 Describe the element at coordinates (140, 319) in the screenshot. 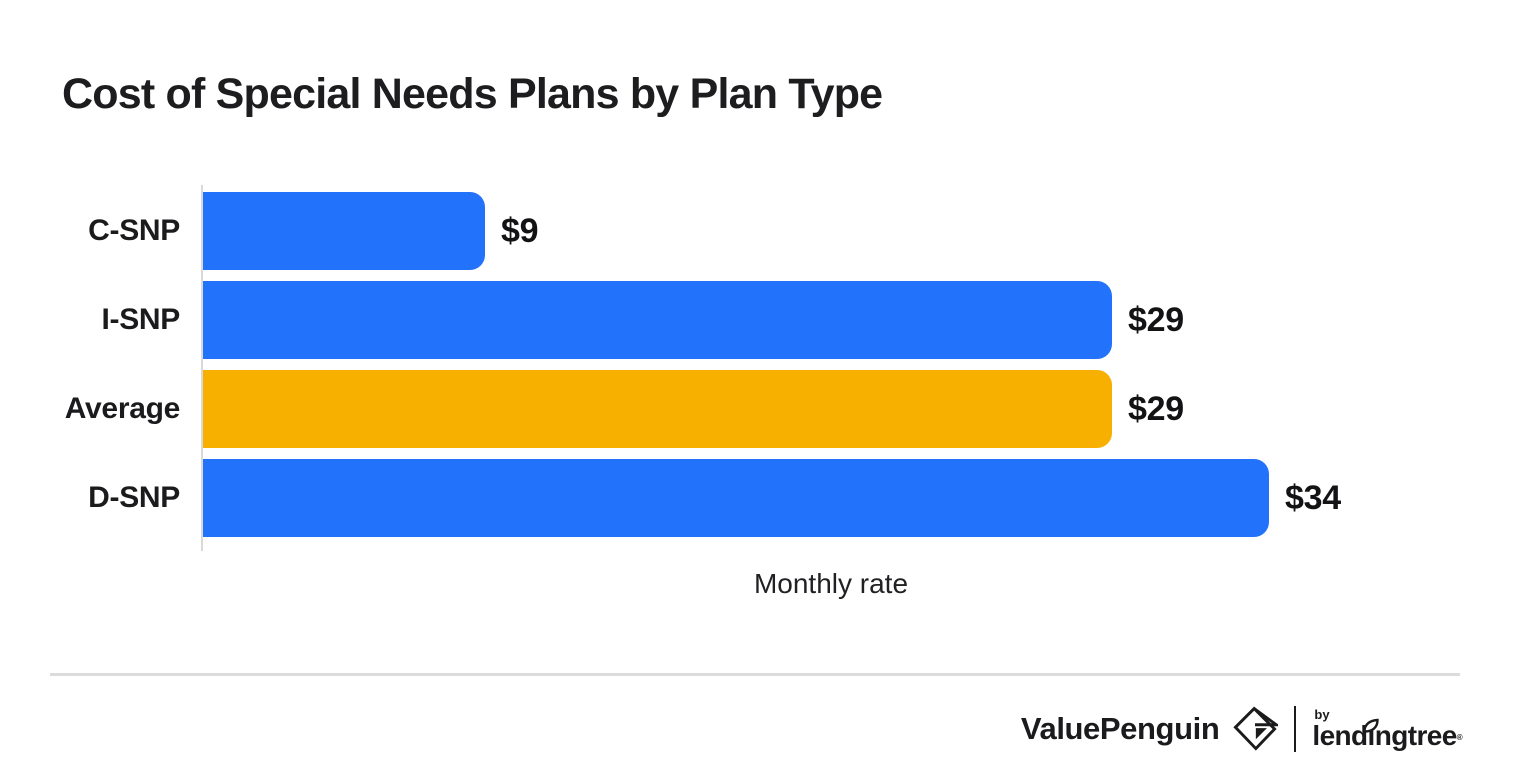

I see `category-label: I-SNP` at that location.